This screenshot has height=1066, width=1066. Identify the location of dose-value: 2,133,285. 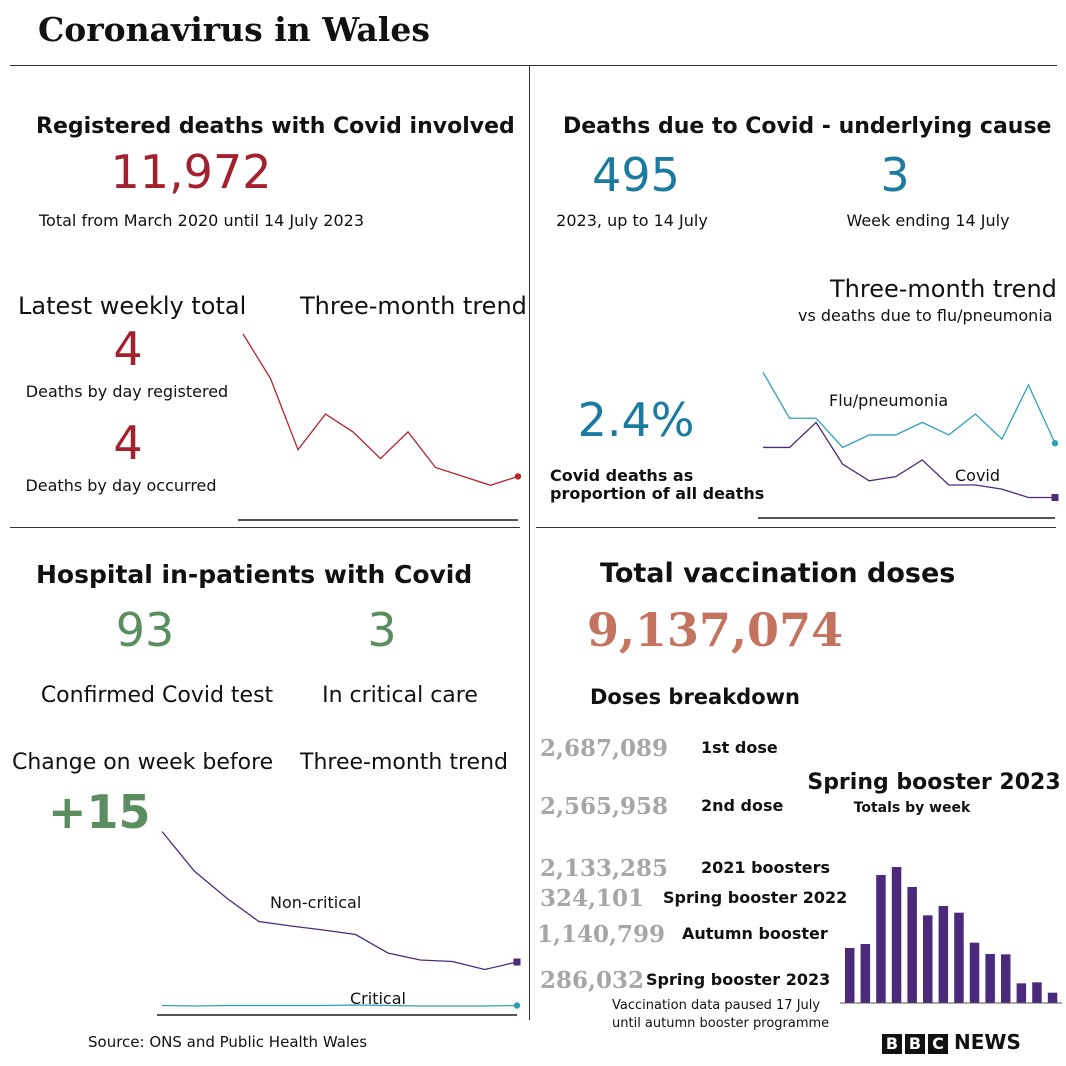
(604, 868).